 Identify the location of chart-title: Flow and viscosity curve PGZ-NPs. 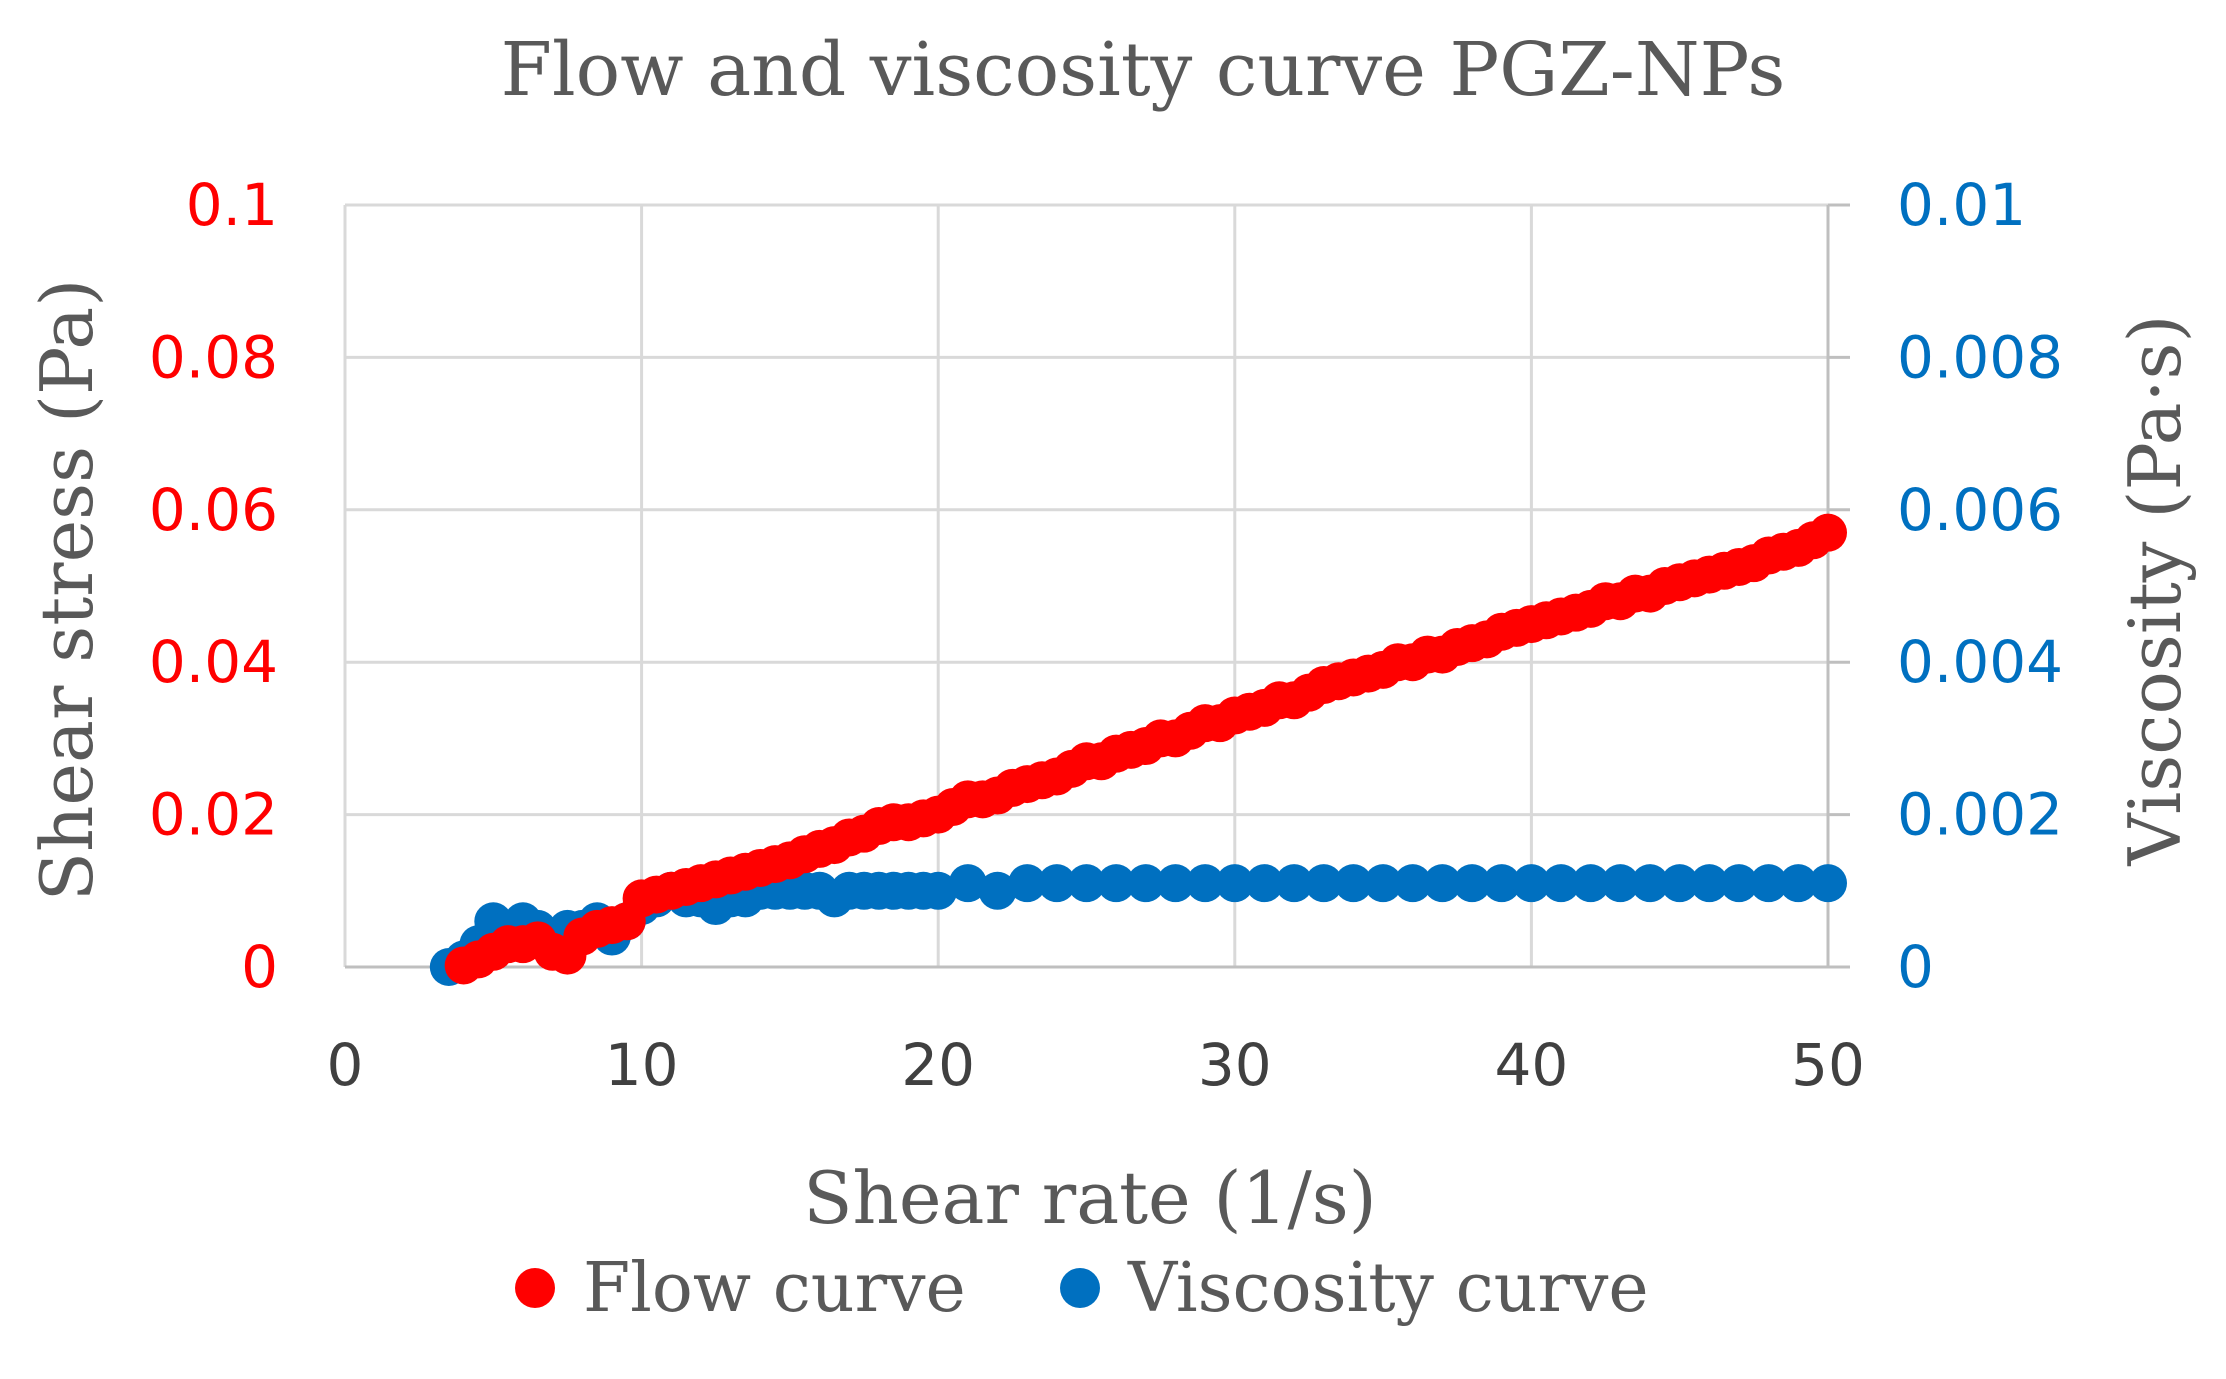
(1143, 70).